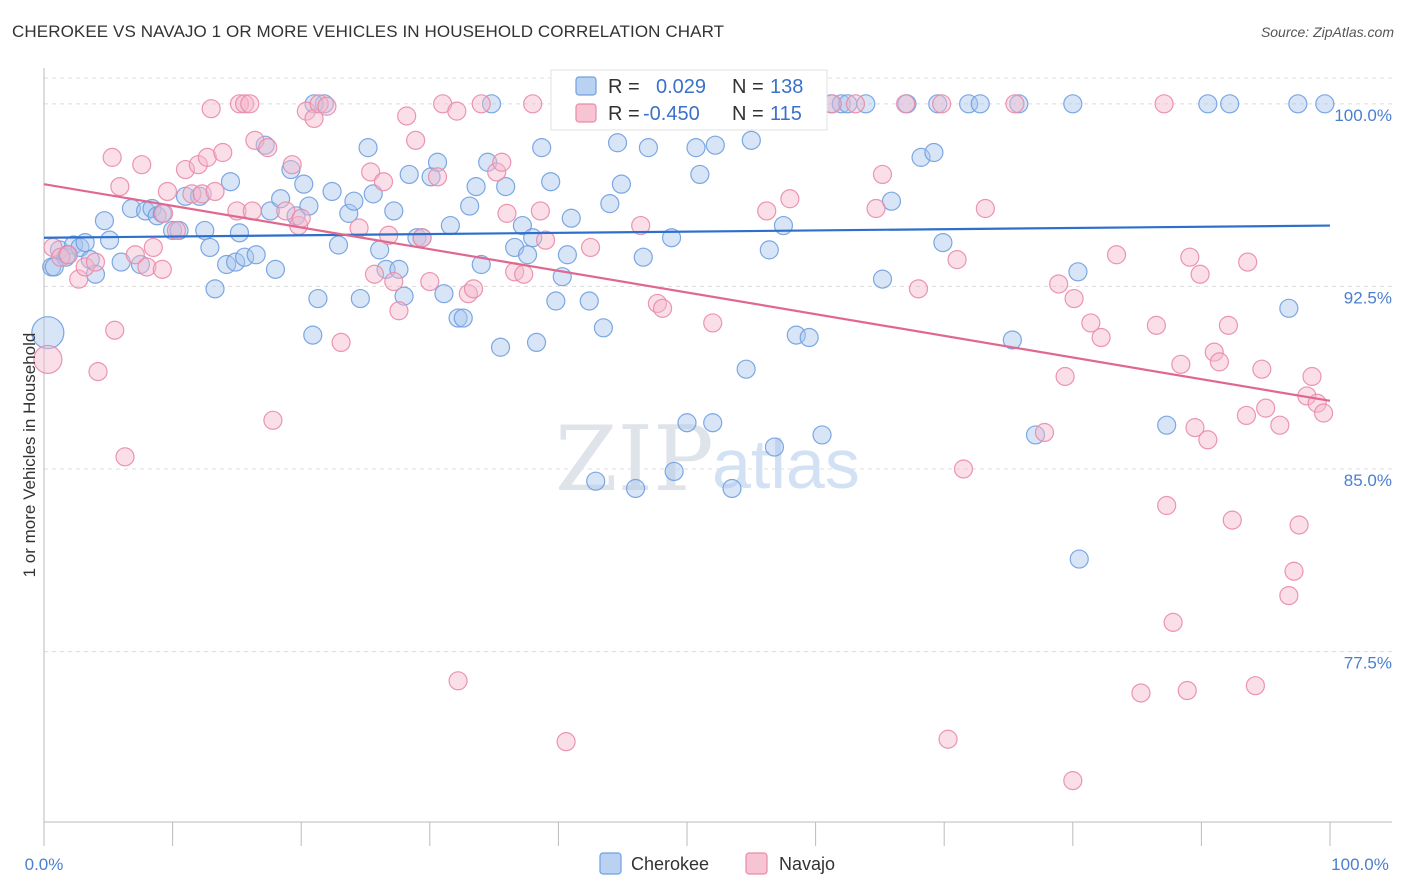 The image size is (1406, 892). I want to click on x-tick-label: 0.0%, so click(44, 864).